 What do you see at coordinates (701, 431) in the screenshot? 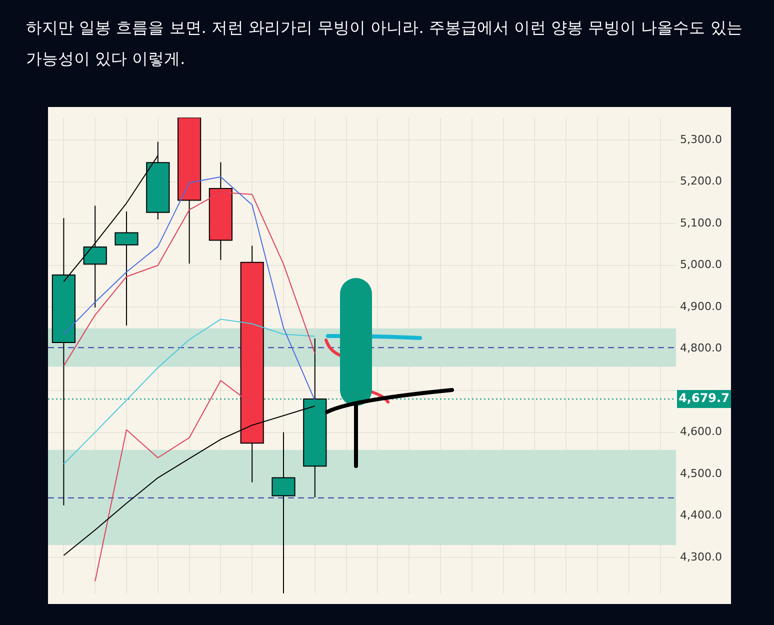
I see `y-tick-label: 4,600.0` at bounding box center [701, 431].